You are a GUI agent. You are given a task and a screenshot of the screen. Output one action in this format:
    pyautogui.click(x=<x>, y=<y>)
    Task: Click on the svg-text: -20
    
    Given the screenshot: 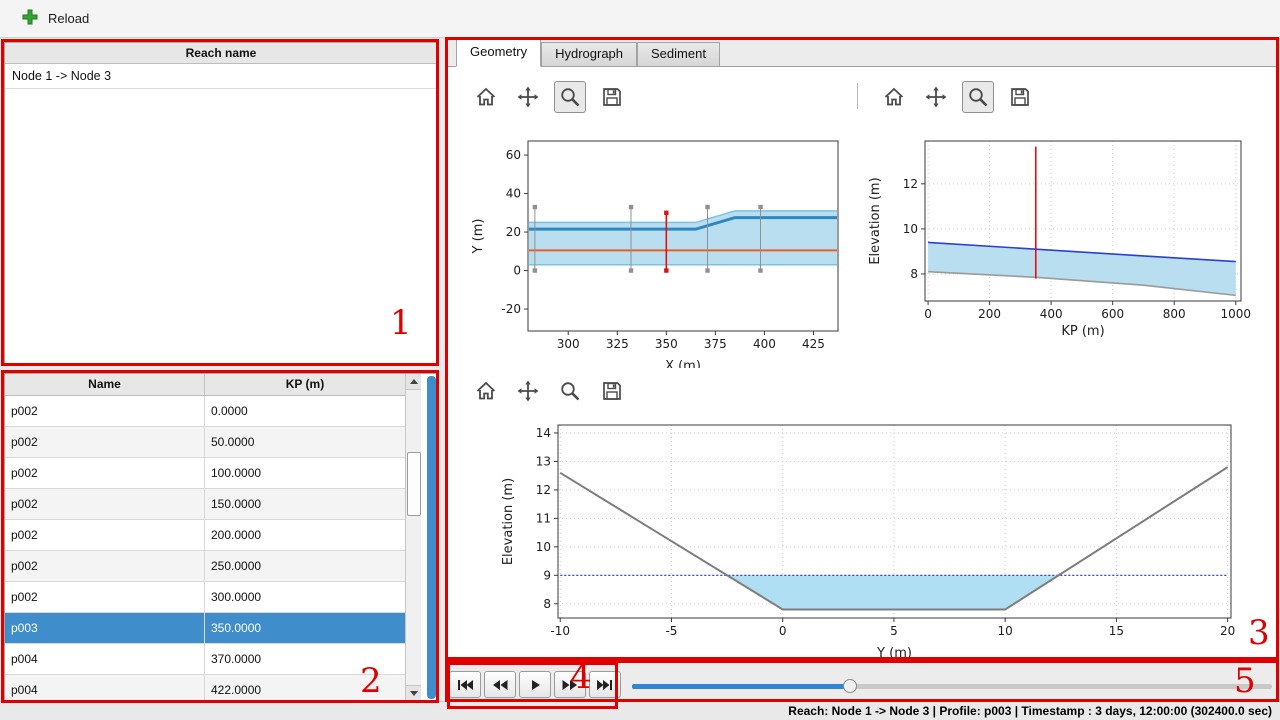 What is the action you would take?
    pyautogui.click(x=511, y=309)
    